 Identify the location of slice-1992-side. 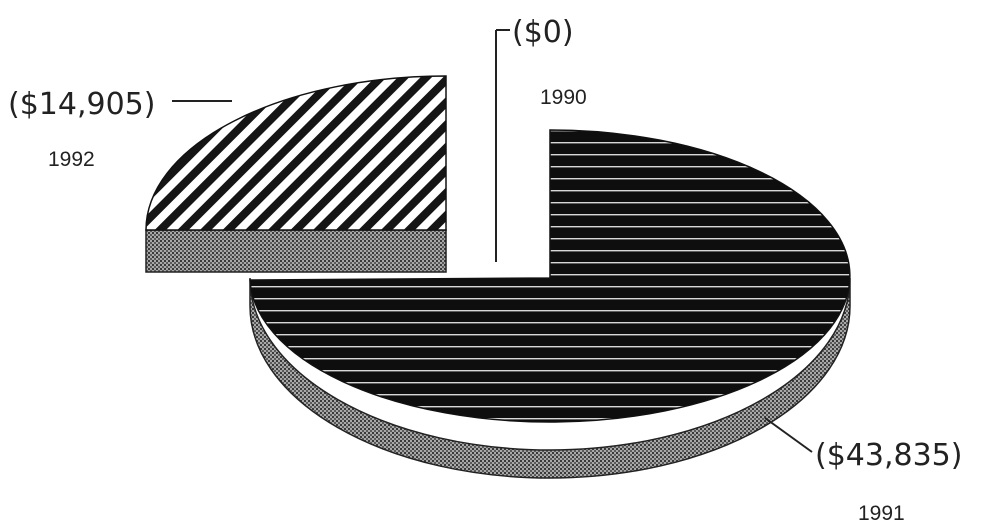
(296, 251).